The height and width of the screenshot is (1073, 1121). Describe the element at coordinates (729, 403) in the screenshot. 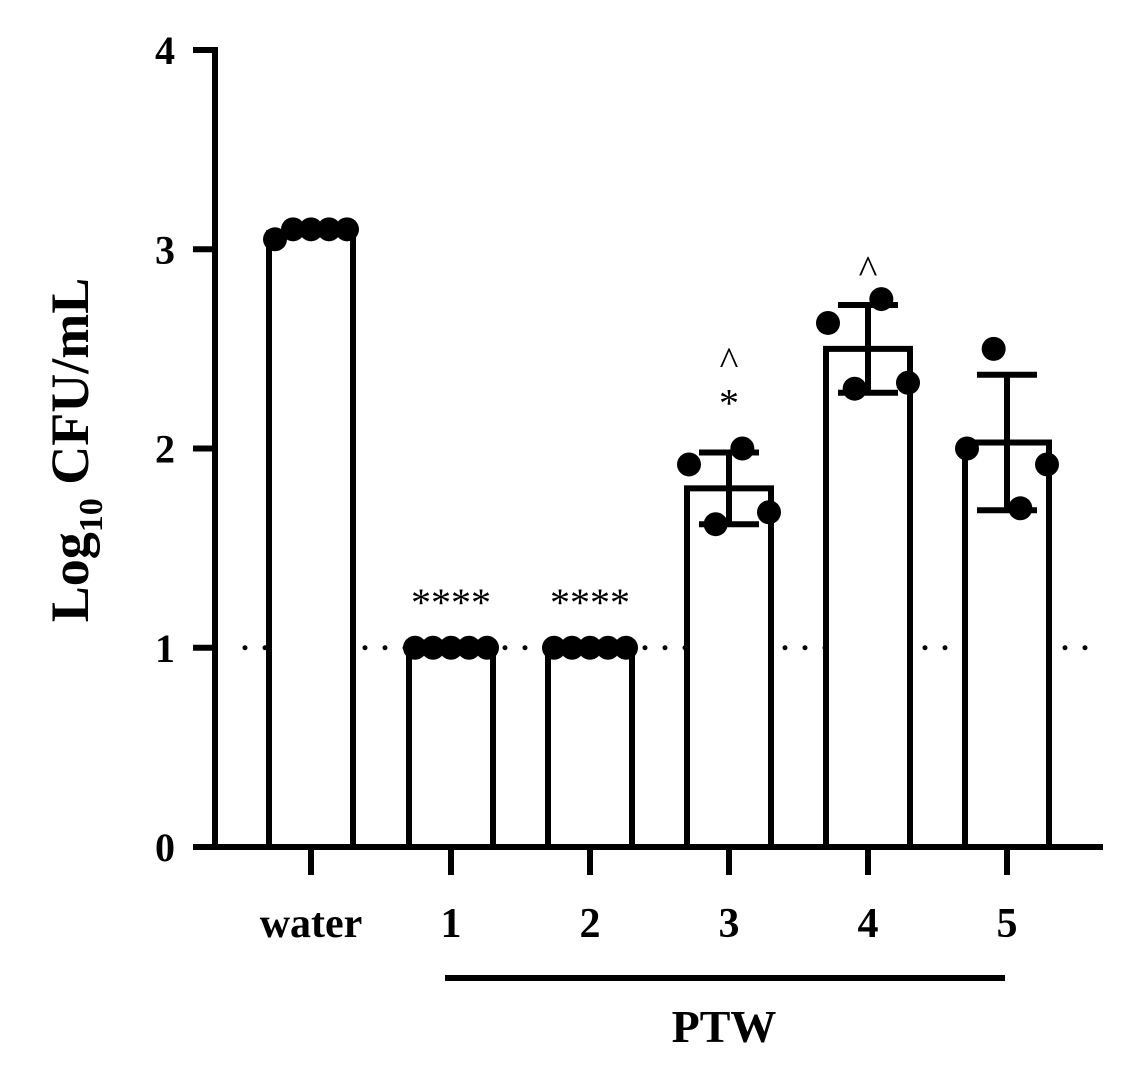

I see `significance-annotation-3-1: *` at that location.